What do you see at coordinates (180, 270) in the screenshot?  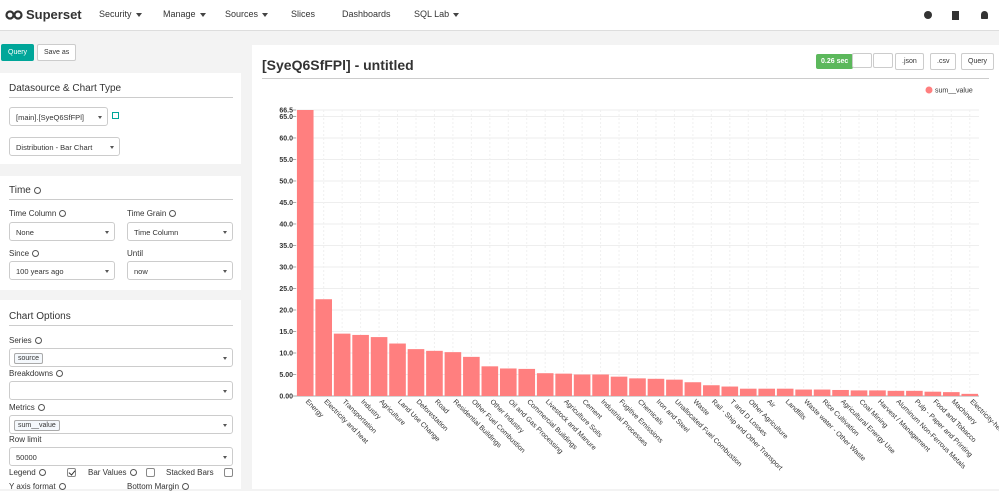 I see `until-select: now` at bounding box center [180, 270].